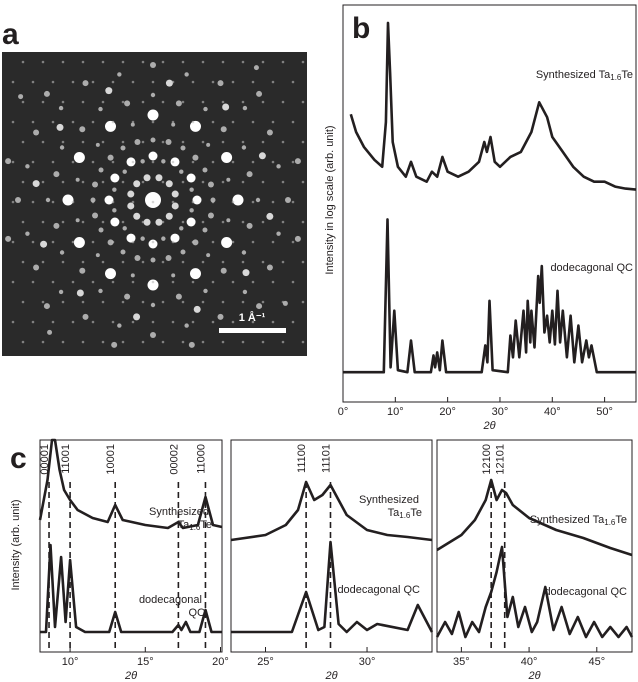  Describe the element at coordinates (585, 592) in the screenshot. I see `legend-label-part: dodecagonal QC` at that location.